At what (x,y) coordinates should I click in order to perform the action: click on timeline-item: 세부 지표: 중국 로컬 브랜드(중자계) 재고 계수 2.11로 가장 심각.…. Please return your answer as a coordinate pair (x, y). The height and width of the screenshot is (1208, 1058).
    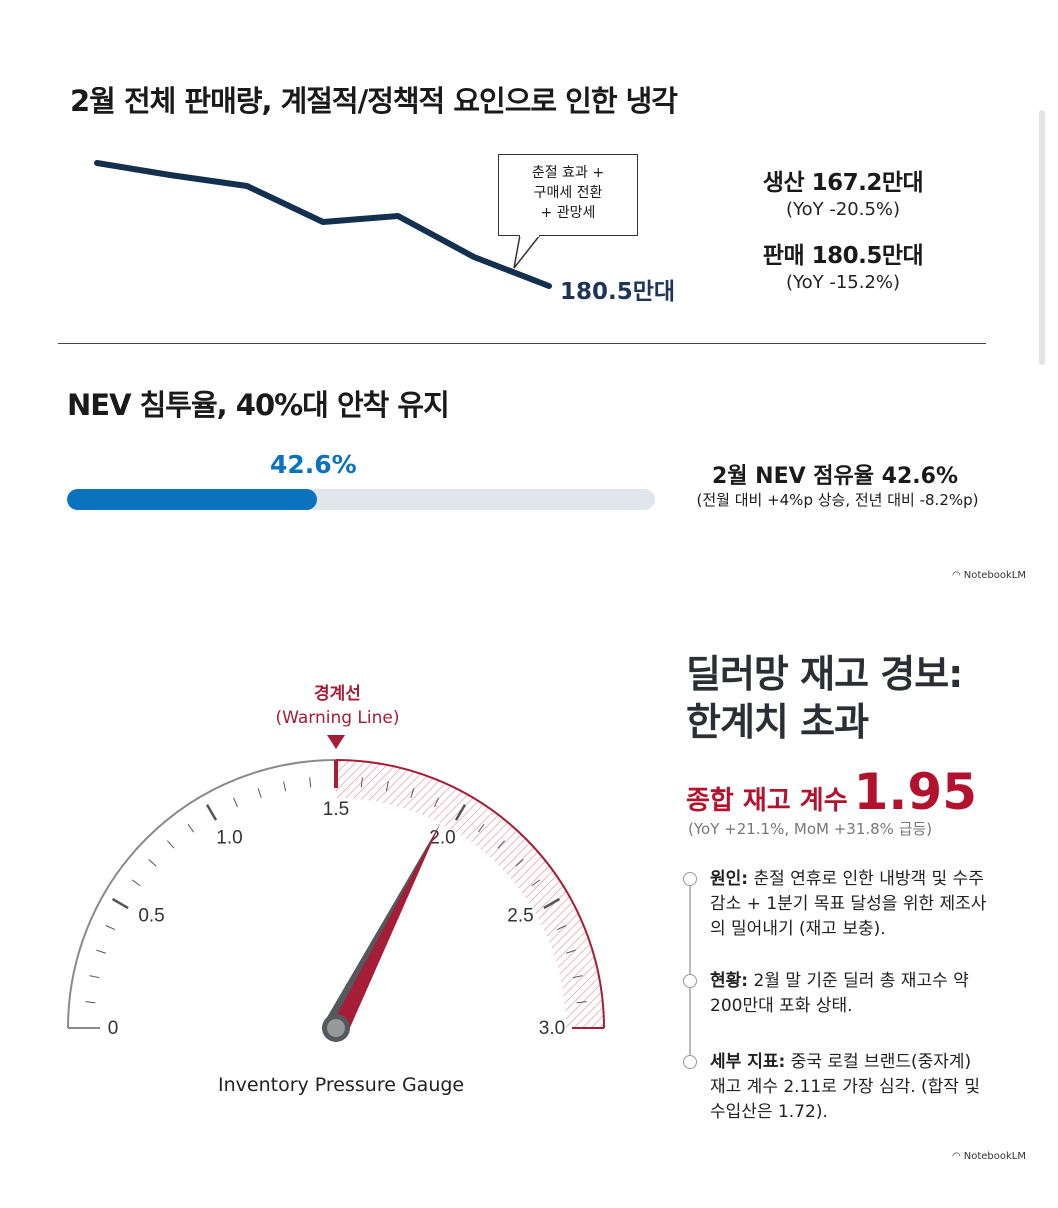
    Looking at the image, I should click on (845, 1087).